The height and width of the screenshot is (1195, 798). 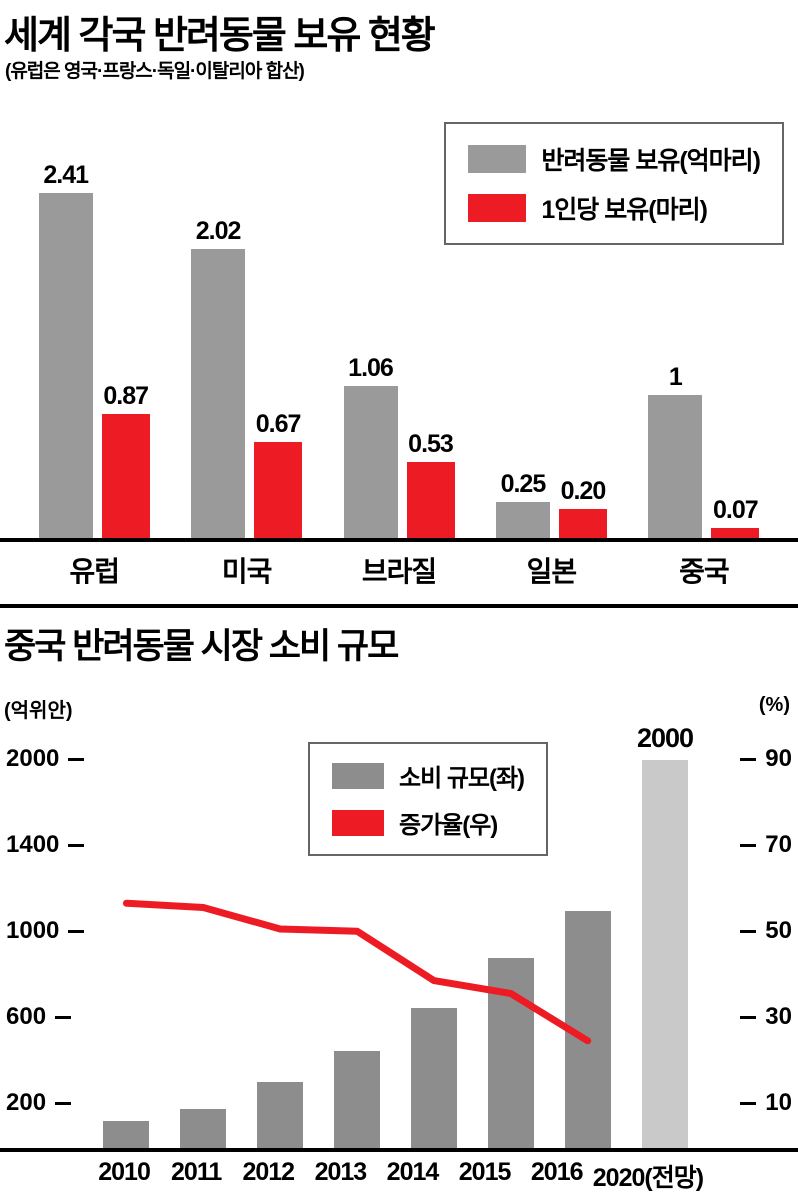 I want to click on right-axis-tick: 30, so click(x=766, y=1017).